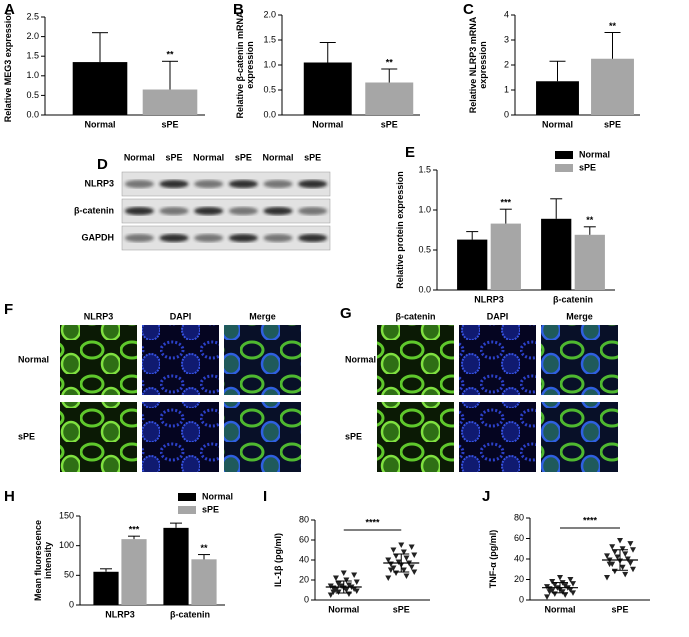 Image resolution: width=689 pixels, height=637 pixels. What do you see at coordinates (120, 614) in the screenshot?
I see `x-tick-label: NLRP3` at bounding box center [120, 614].